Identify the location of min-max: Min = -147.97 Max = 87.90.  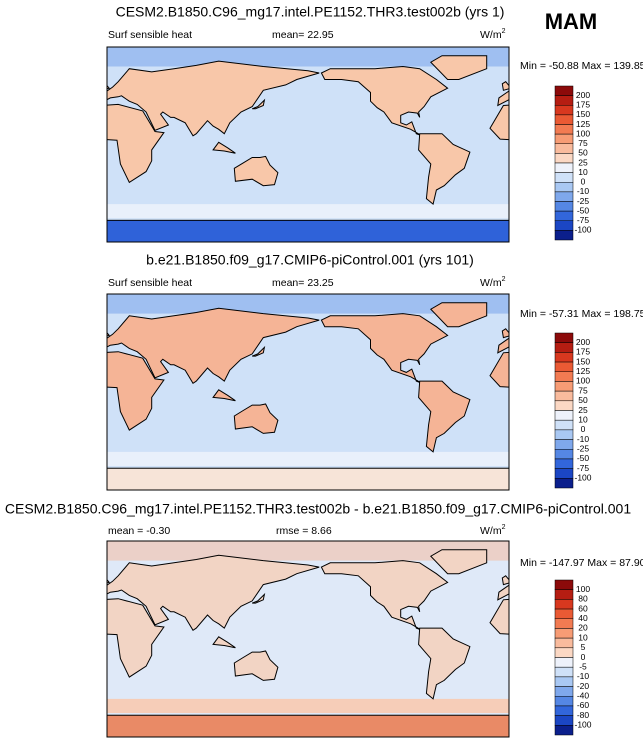
(581, 563).